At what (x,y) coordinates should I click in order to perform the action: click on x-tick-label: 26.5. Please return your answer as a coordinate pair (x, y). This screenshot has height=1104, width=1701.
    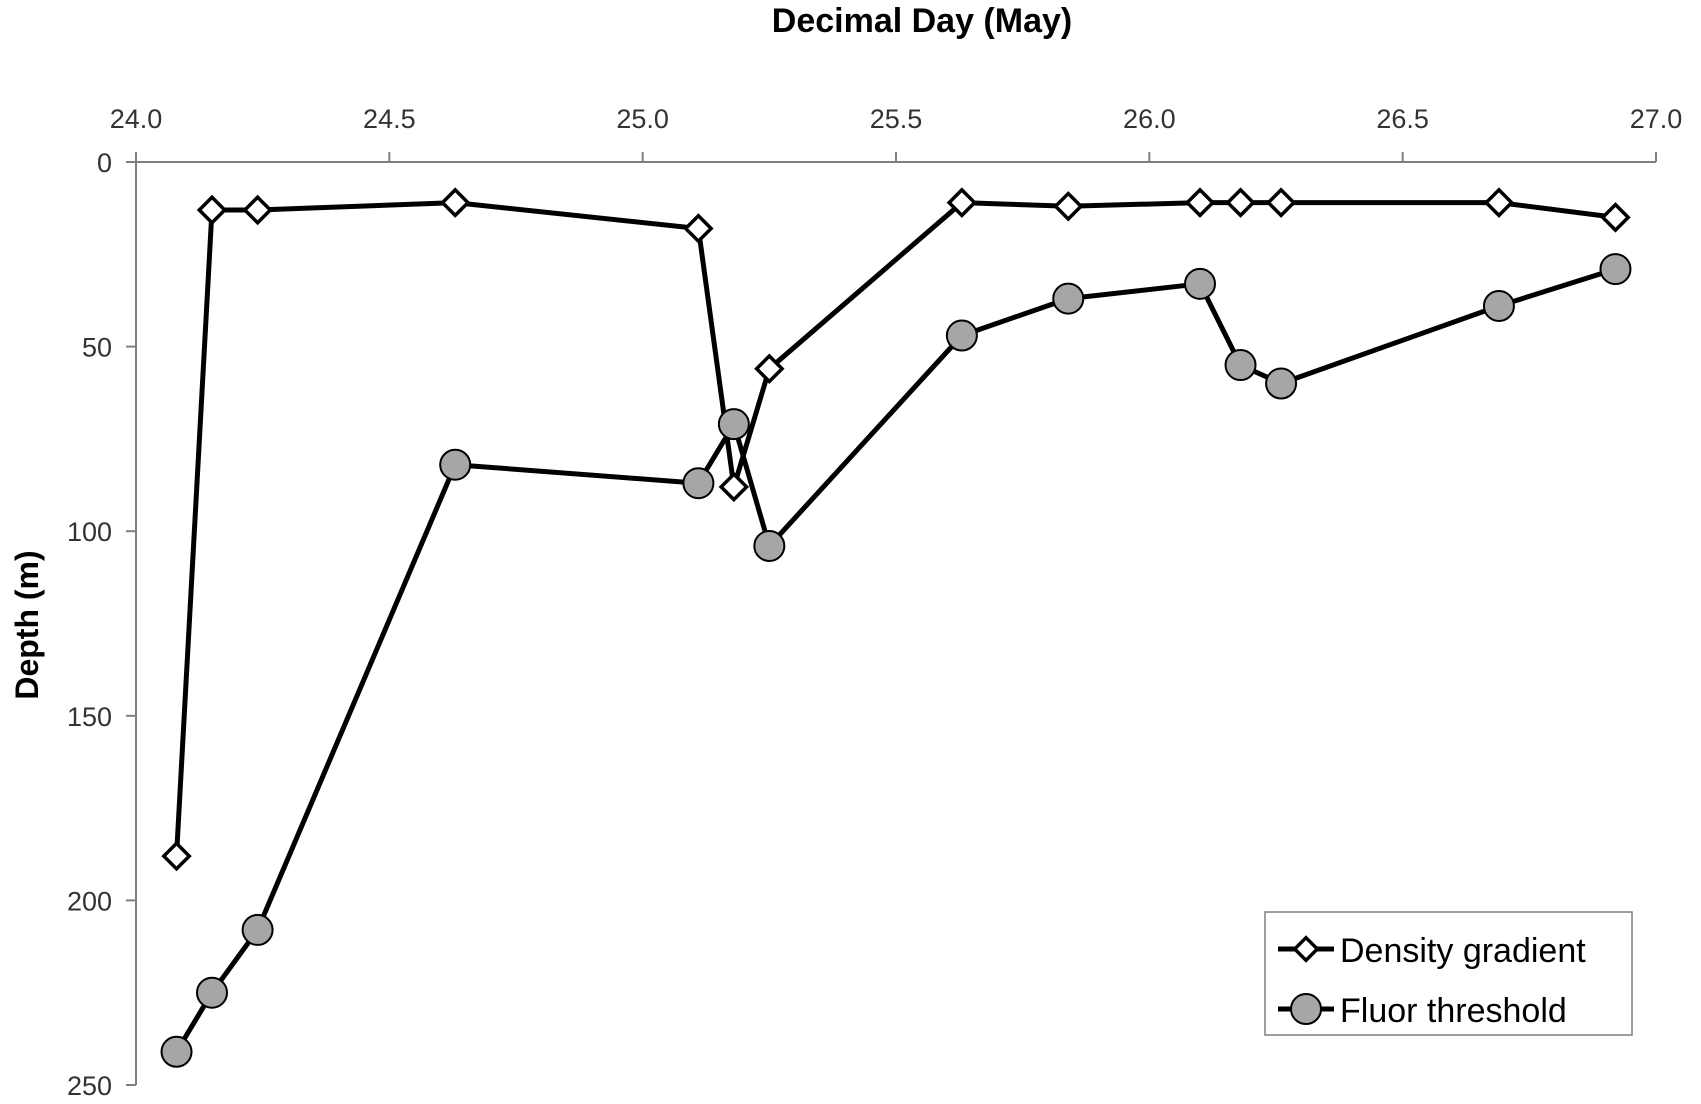
    Looking at the image, I should click on (1402, 119).